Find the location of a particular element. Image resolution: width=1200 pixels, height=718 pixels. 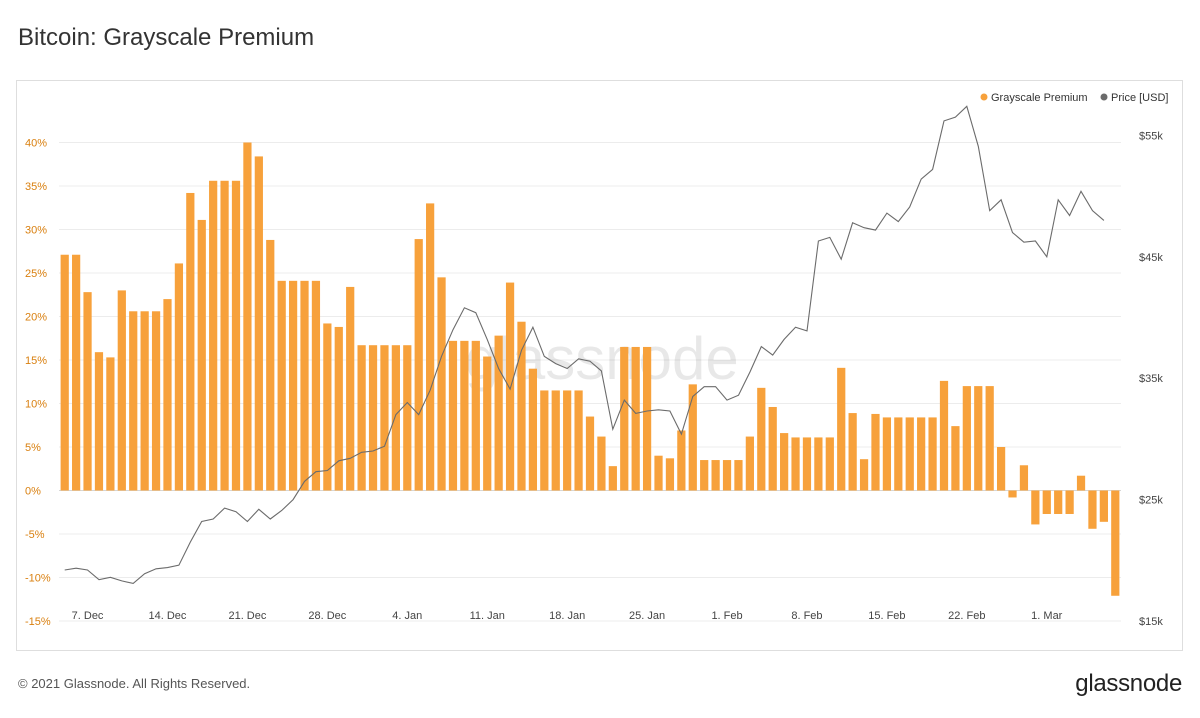

y-right-tick-label: $55k is located at coordinates (1151, 136).